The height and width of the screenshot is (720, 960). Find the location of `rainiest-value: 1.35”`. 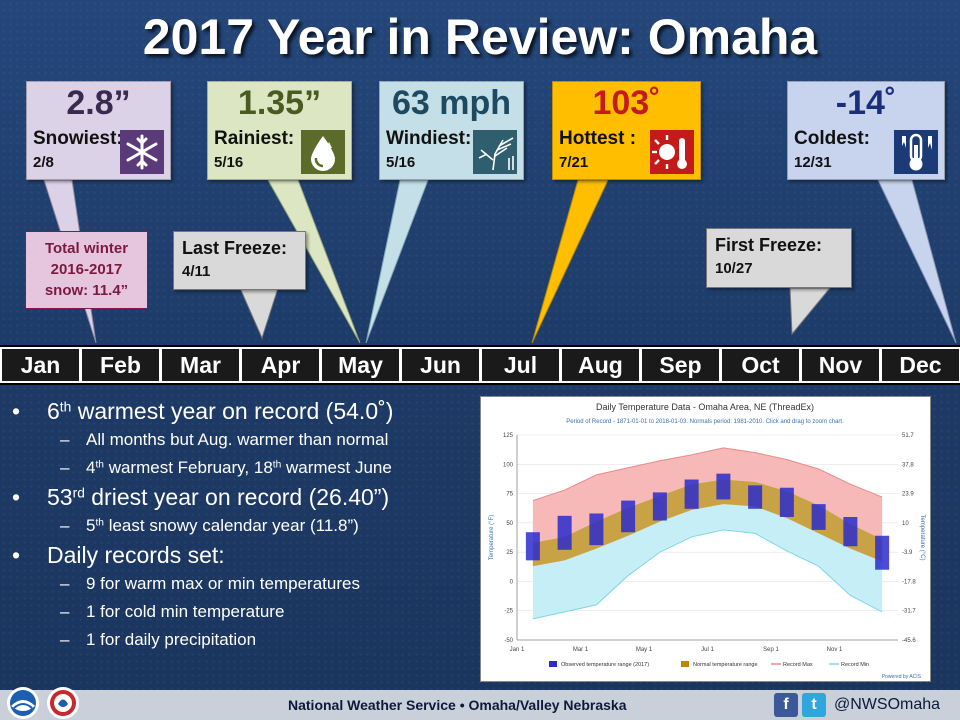

rainiest-value: 1.35” is located at coordinates (279, 103).